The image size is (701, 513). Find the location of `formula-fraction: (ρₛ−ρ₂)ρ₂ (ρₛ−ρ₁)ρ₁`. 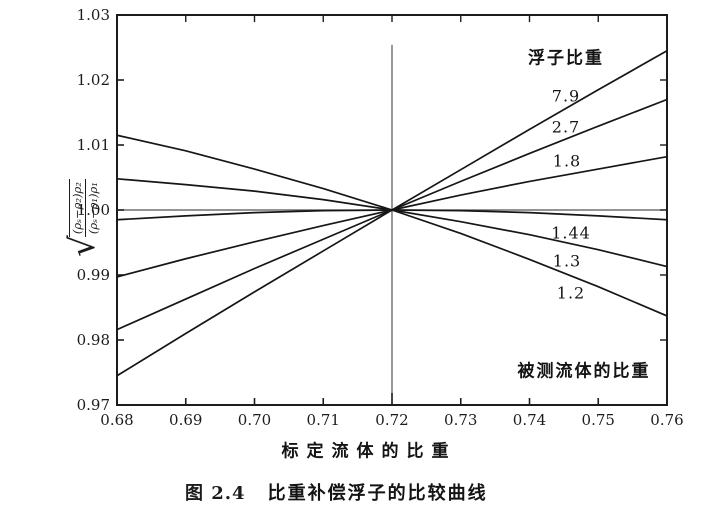

formula-fraction: (ρₛ−ρ₂)ρ₂ (ρₛ−ρ₁)ρ₁ is located at coordinates (84, 208).